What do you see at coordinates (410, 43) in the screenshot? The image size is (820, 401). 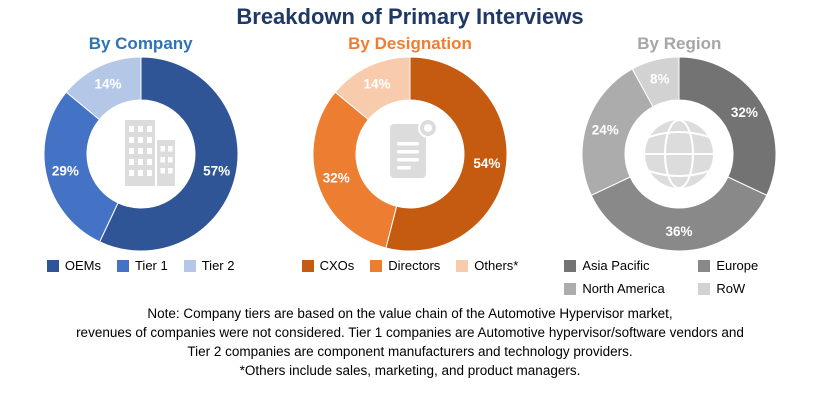 I see `chart-designation-title: By Designation` at bounding box center [410, 43].